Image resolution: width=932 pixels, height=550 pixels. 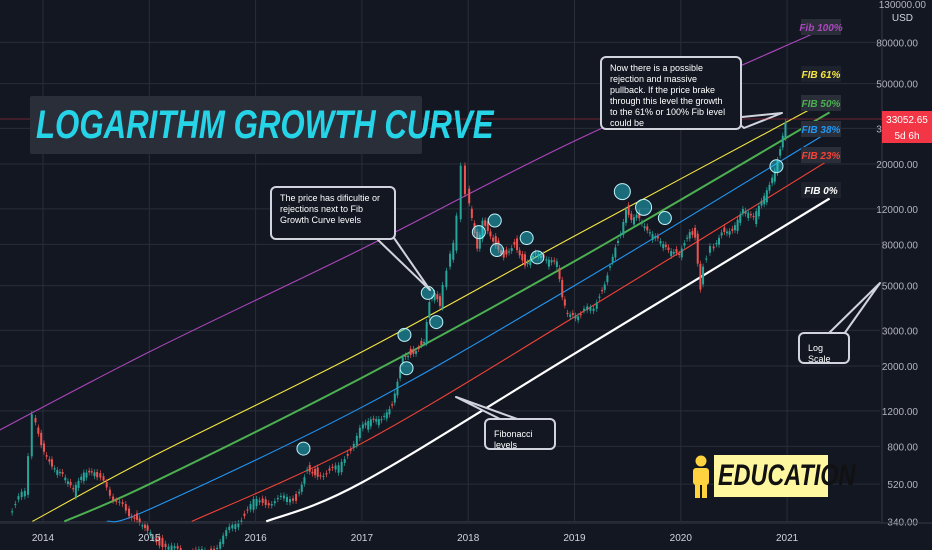 I want to click on x-tick-label: 2018, so click(x=468, y=538).